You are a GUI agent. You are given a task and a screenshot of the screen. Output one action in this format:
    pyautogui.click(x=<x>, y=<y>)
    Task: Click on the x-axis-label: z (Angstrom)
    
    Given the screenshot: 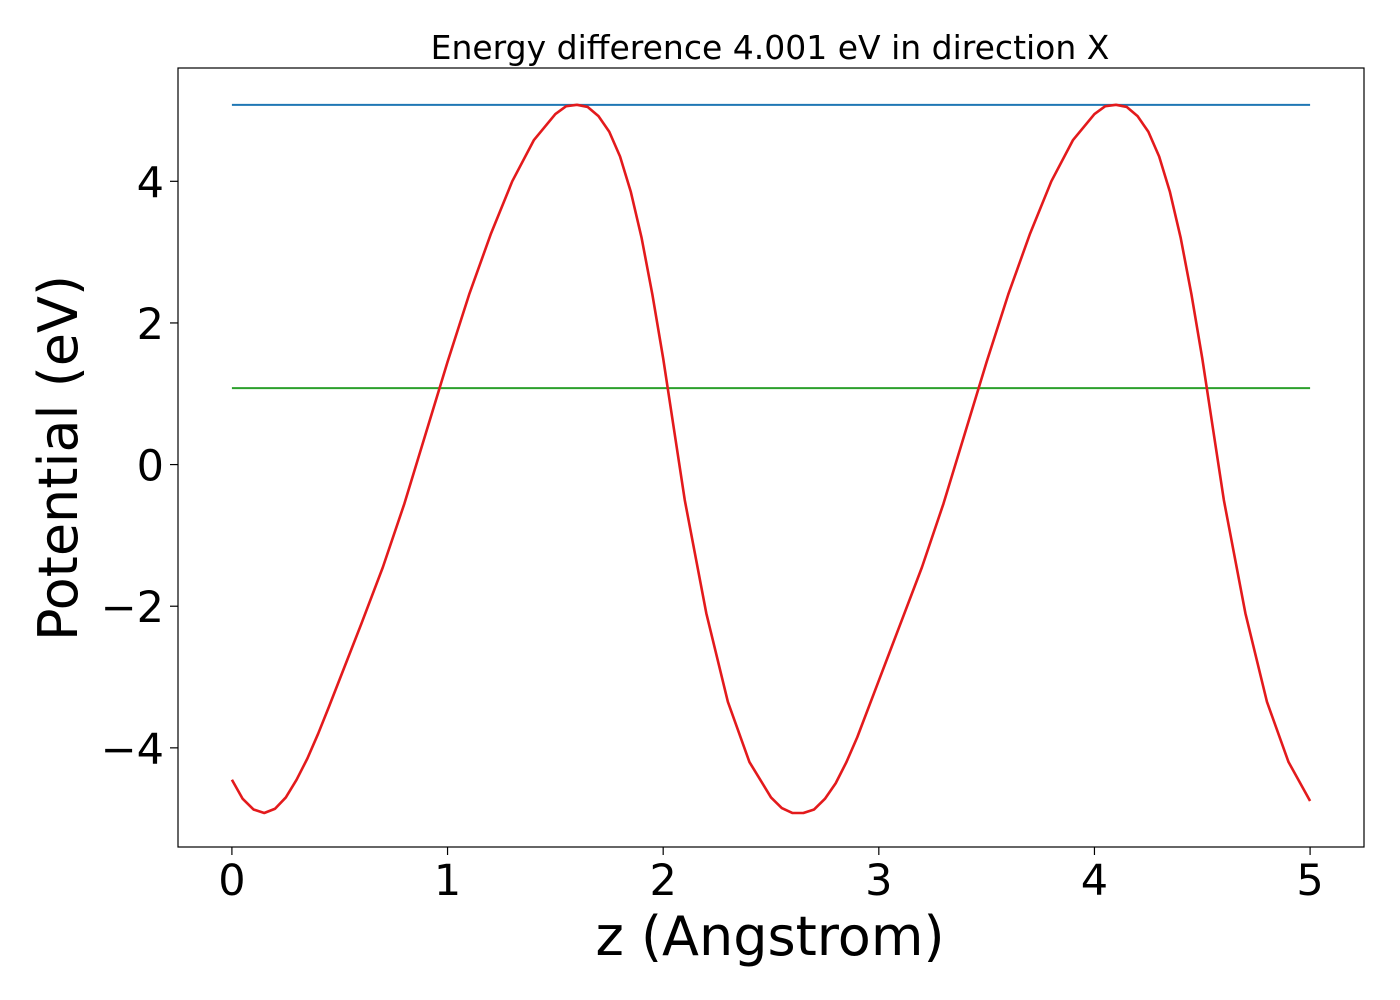 What is the action you would take?
    pyautogui.click(x=769, y=936)
    